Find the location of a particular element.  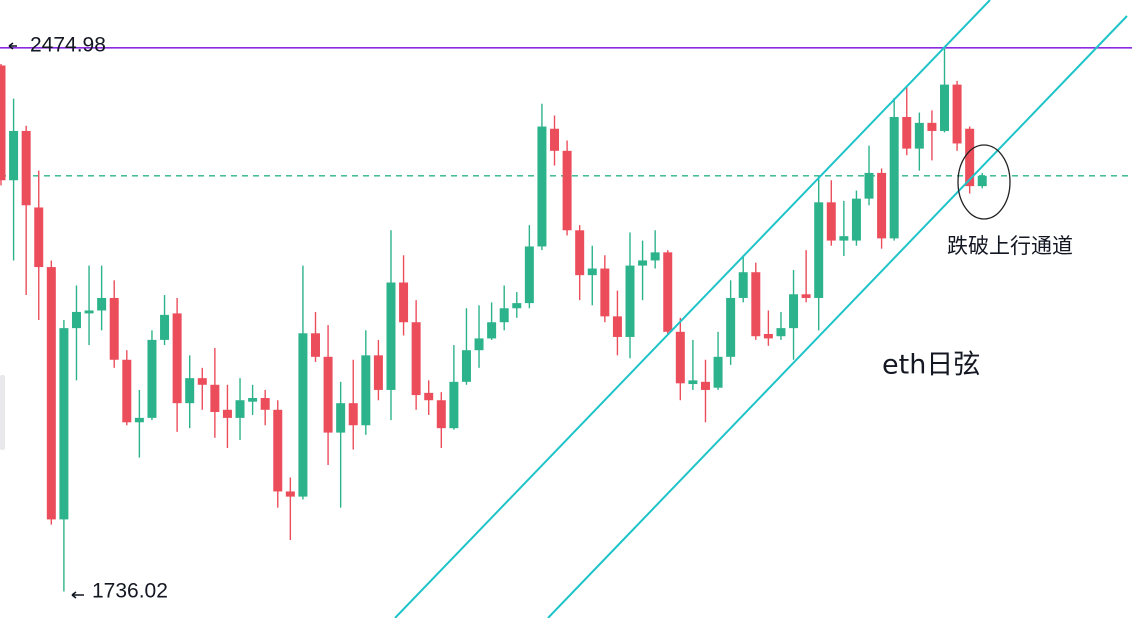

low-marker-label: 1736.02 is located at coordinates (130, 591).